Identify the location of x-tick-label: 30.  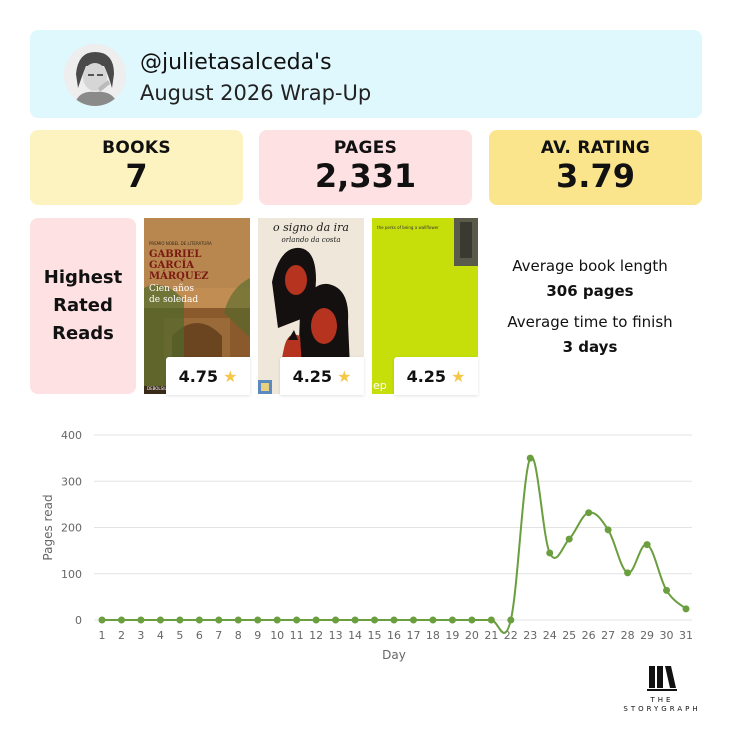
(667, 635).